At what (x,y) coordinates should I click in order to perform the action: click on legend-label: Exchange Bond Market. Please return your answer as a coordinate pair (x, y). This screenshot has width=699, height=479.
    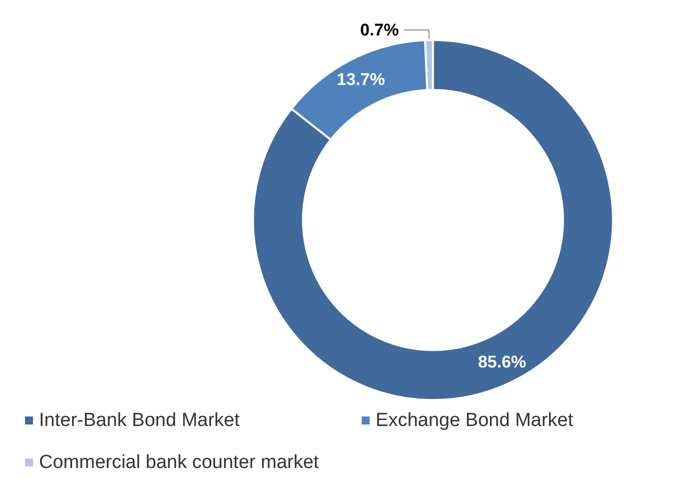
    Looking at the image, I should click on (475, 420).